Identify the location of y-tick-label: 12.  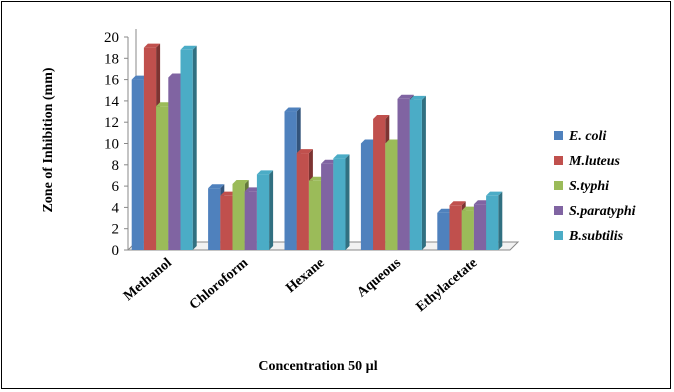
(111, 123).